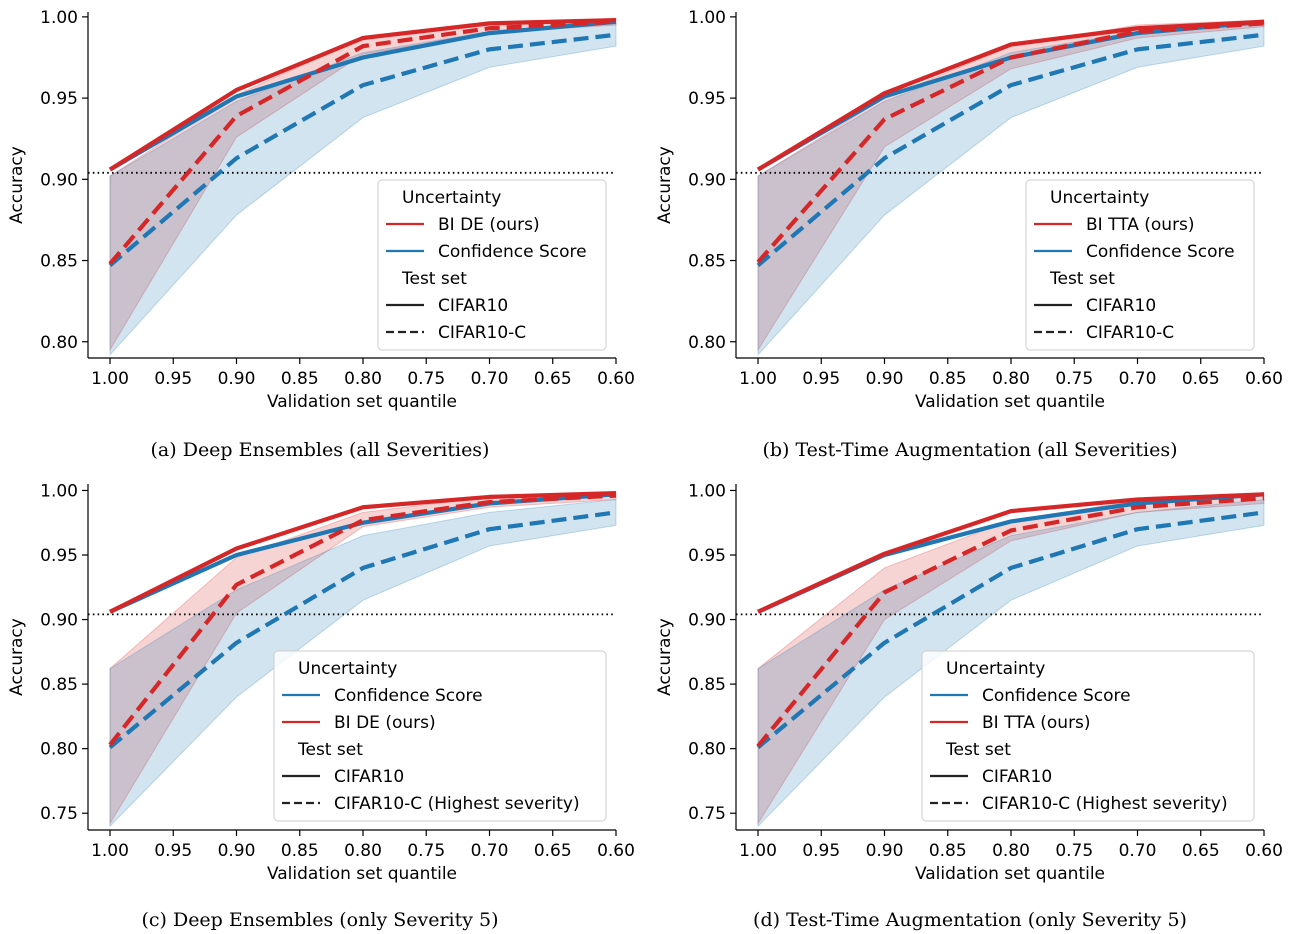  I want to click on series-line-conf-clean, so click(362, 95).